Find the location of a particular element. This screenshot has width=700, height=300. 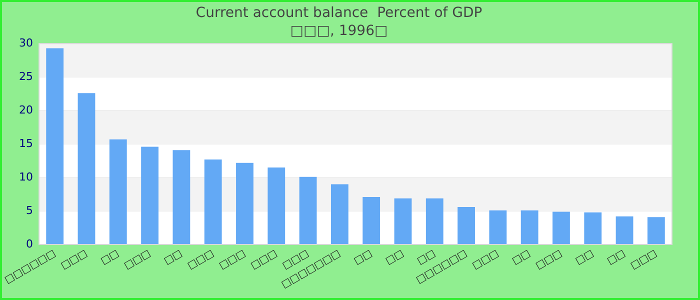

y-tick-label: 20 is located at coordinates (26, 109).